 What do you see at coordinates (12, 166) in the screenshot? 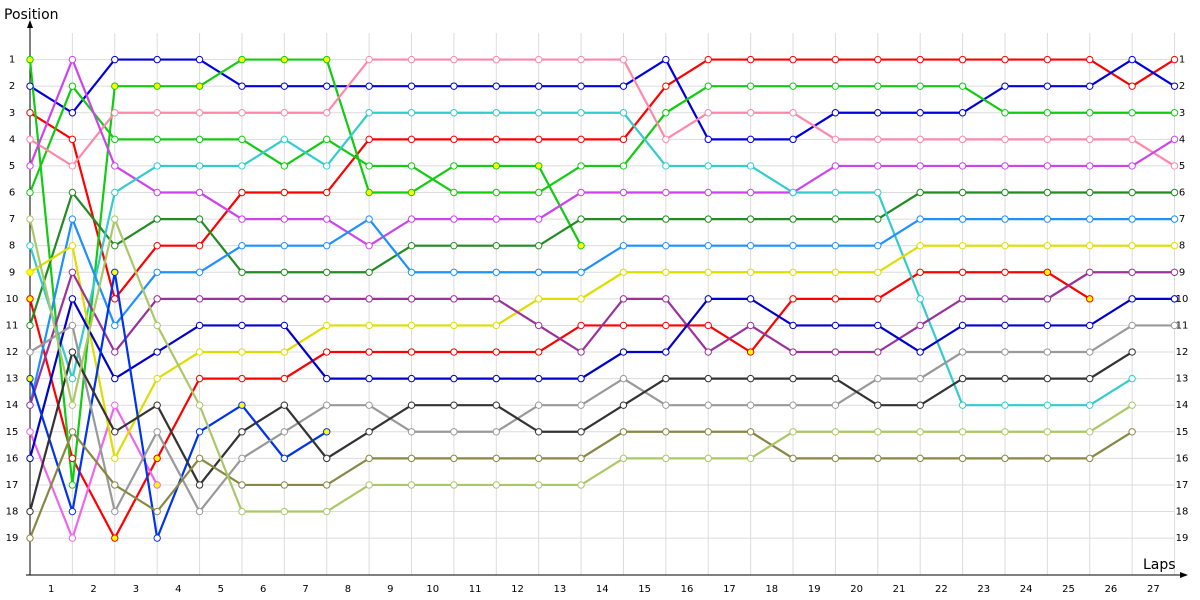
I see `y-tick-label: 5` at bounding box center [12, 166].